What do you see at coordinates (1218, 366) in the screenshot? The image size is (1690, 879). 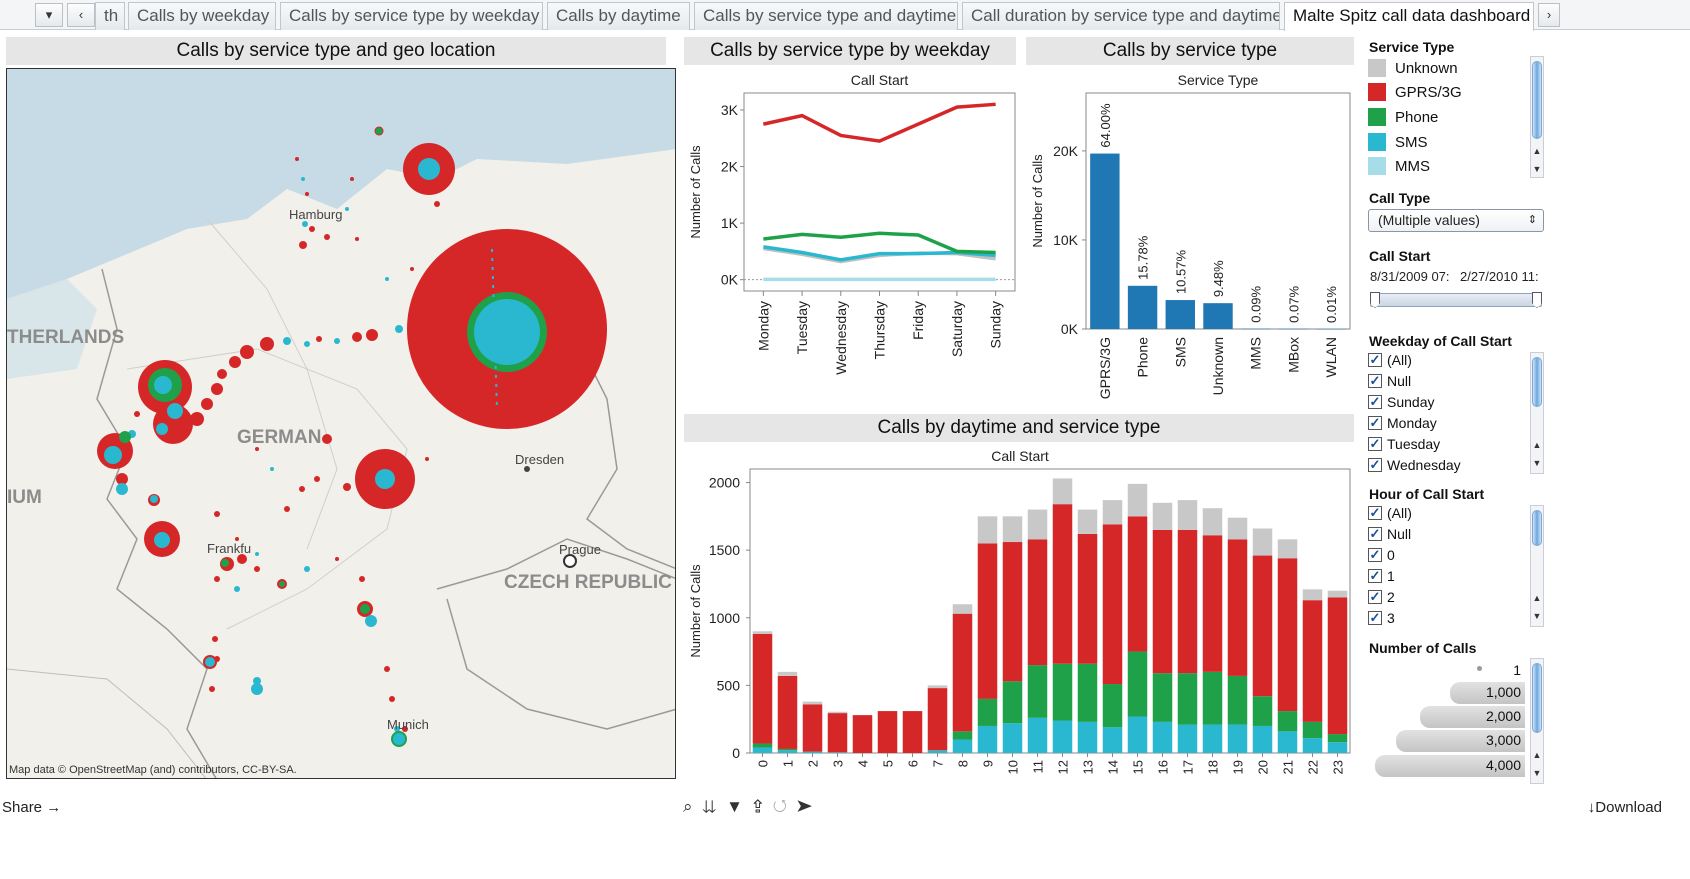 I see `x-tick-label: Unknown` at bounding box center [1218, 366].